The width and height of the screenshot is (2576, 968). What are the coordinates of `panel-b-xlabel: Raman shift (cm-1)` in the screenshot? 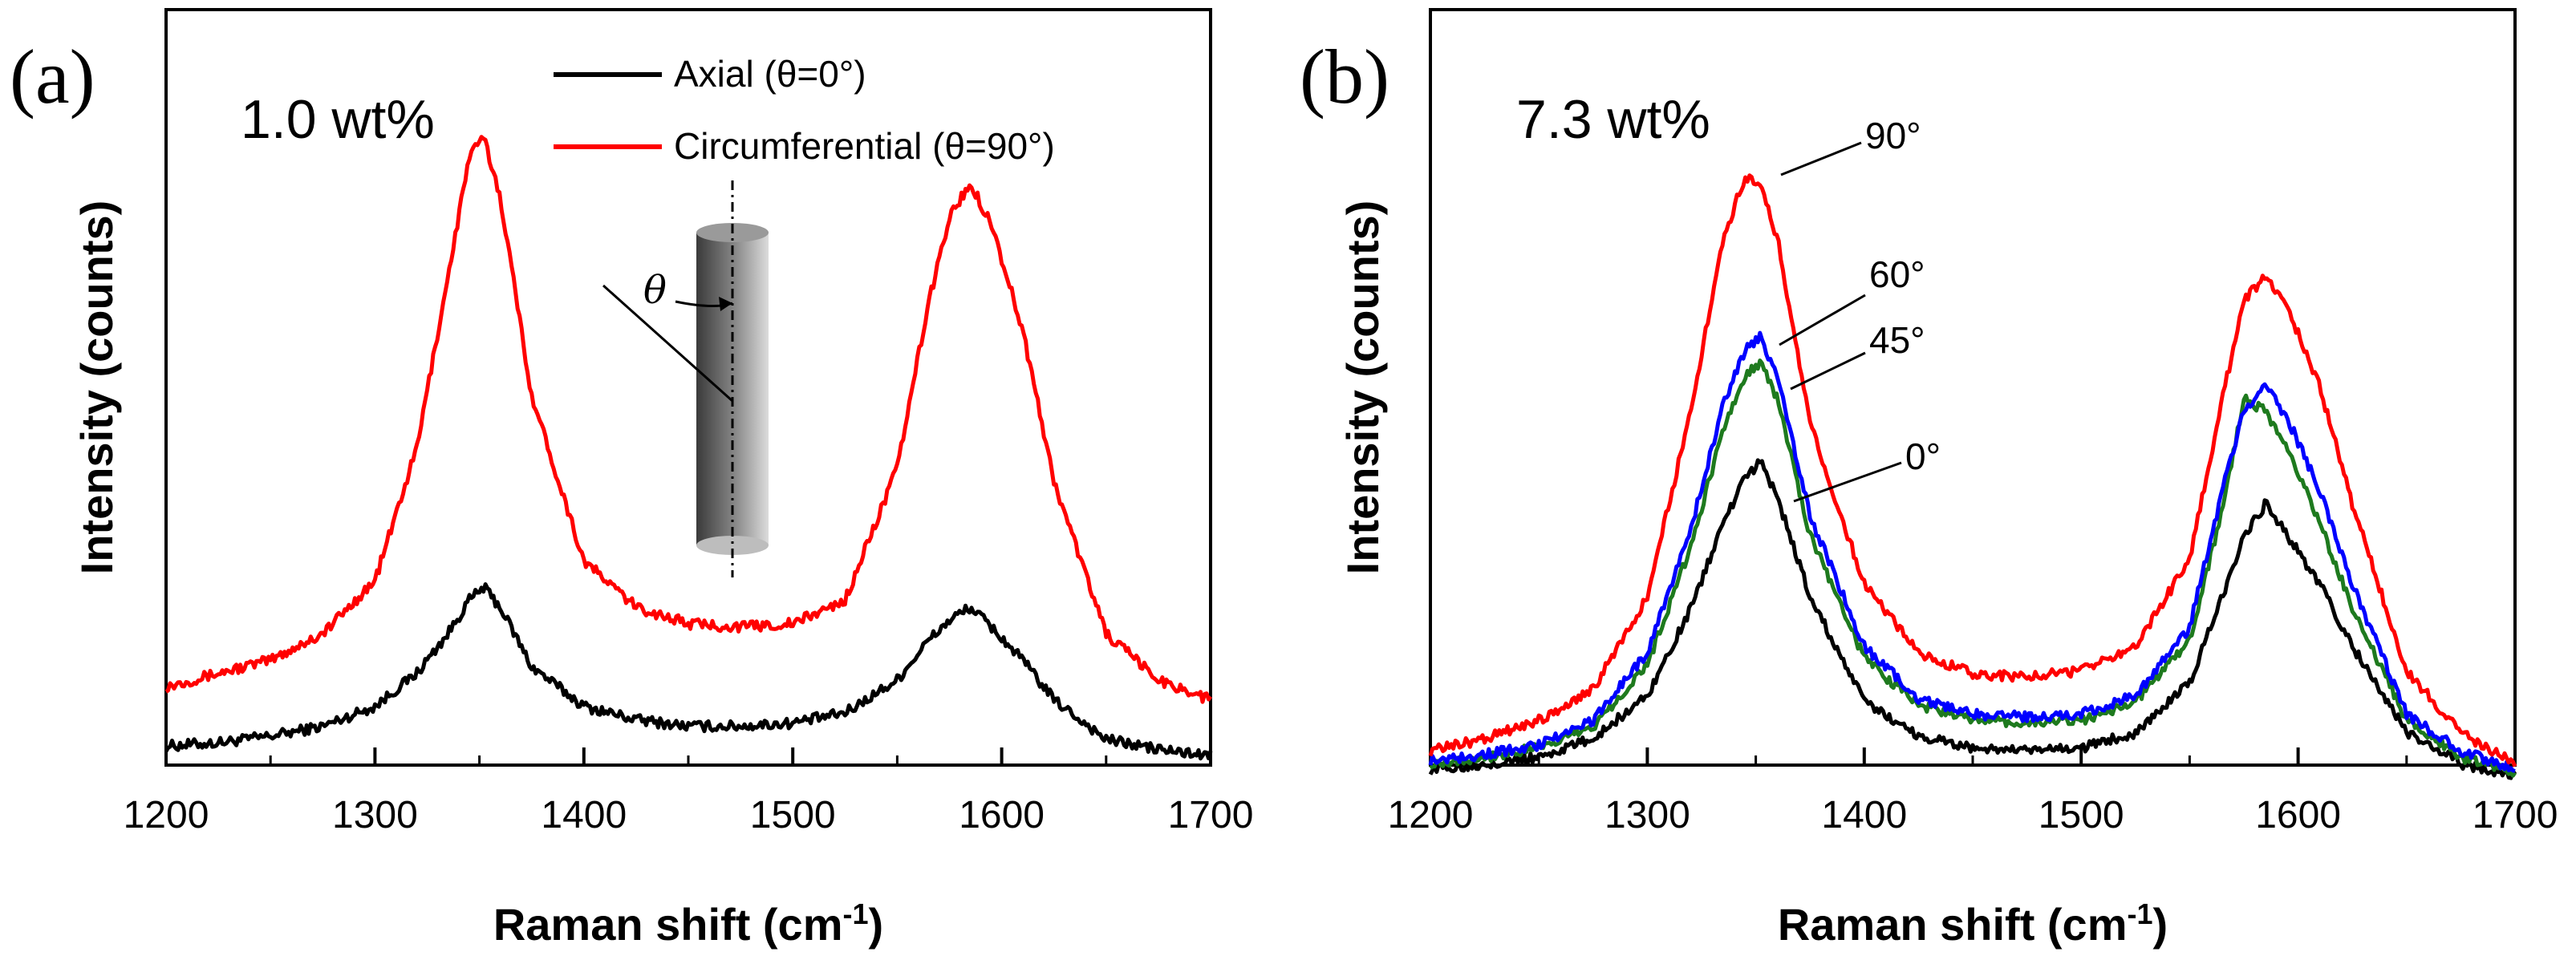 It's located at (1973, 924).